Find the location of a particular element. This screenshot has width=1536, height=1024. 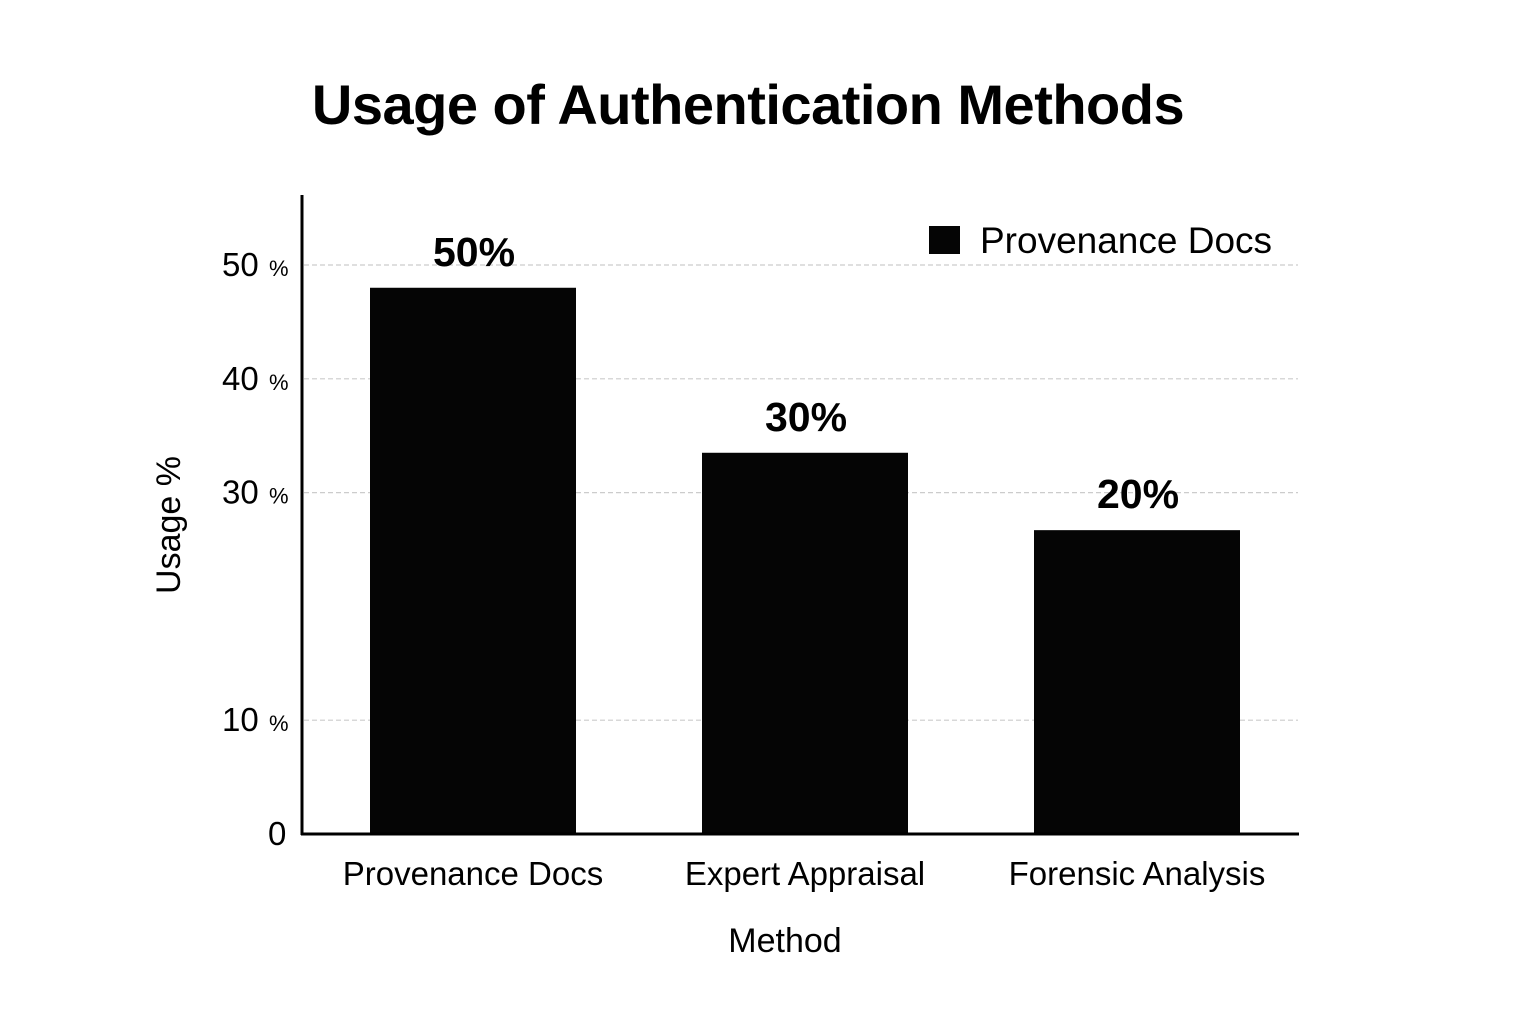

x-tick-label: Provenance Docs is located at coordinates (473, 873).